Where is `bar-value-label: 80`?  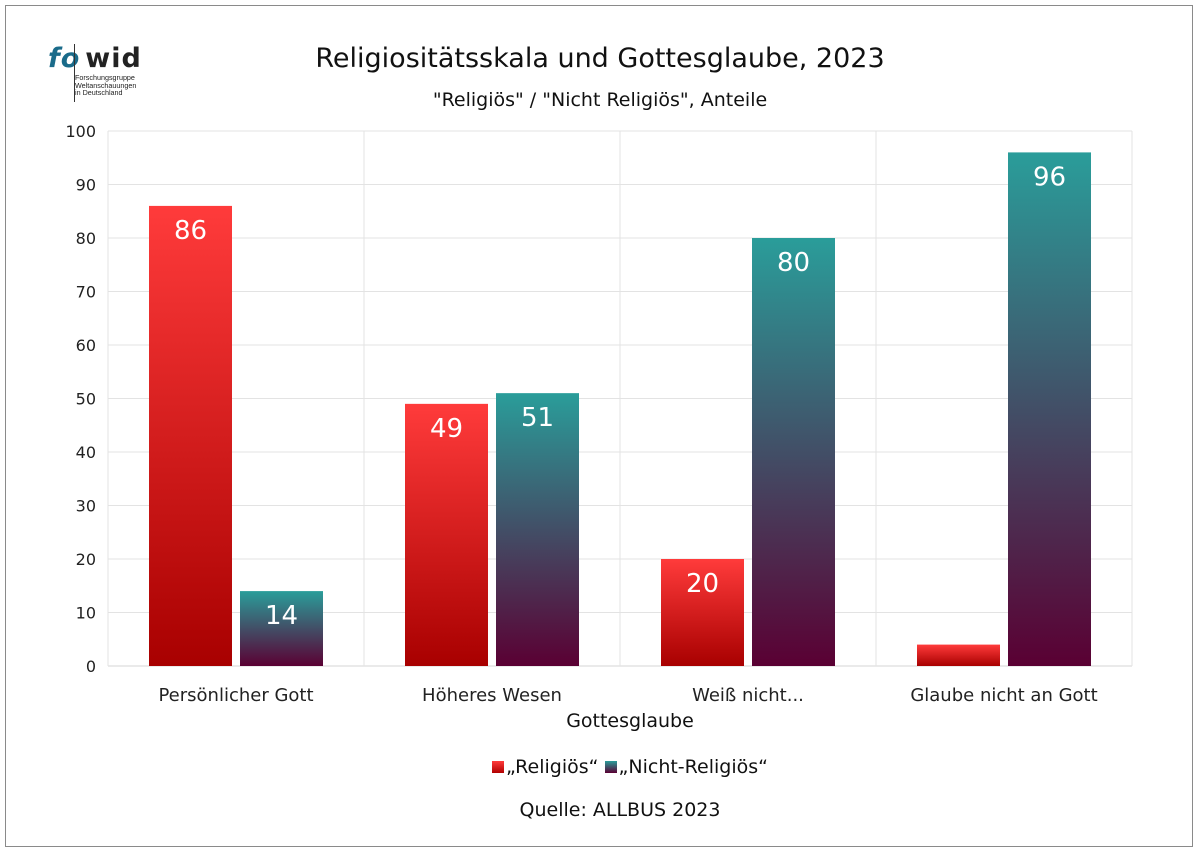 bar-value-label: 80 is located at coordinates (793, 263).